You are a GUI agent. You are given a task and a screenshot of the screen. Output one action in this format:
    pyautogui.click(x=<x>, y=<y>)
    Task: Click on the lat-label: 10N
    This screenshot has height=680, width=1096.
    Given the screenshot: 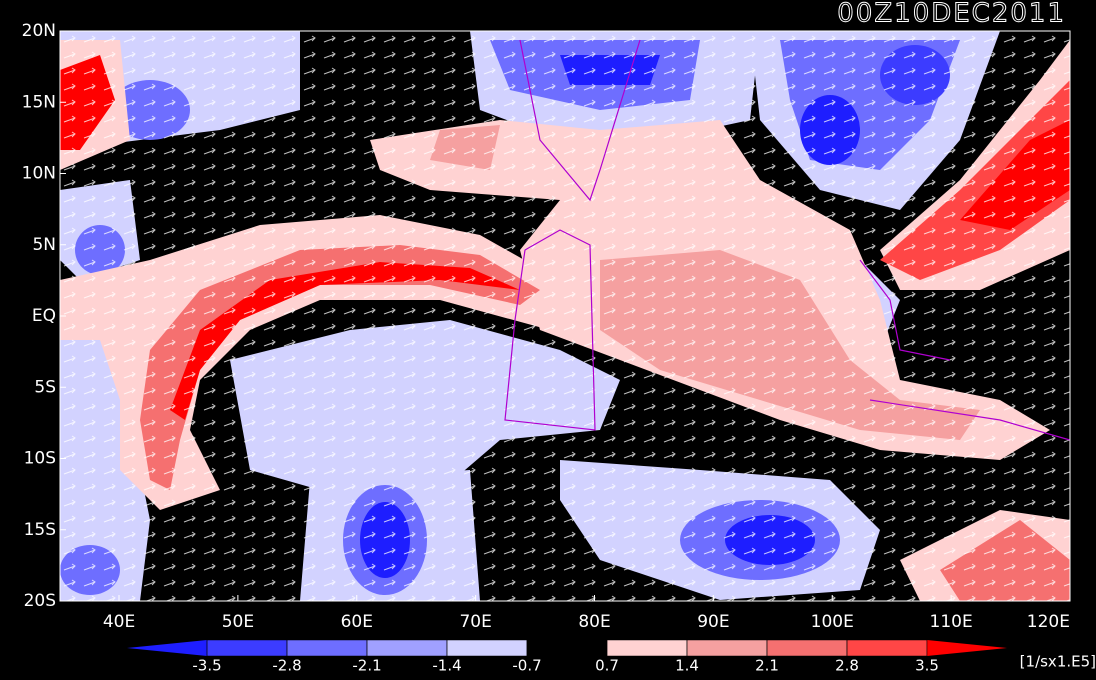 What is the action you would take?
    pyautogui.click(x=39, y=174)
    